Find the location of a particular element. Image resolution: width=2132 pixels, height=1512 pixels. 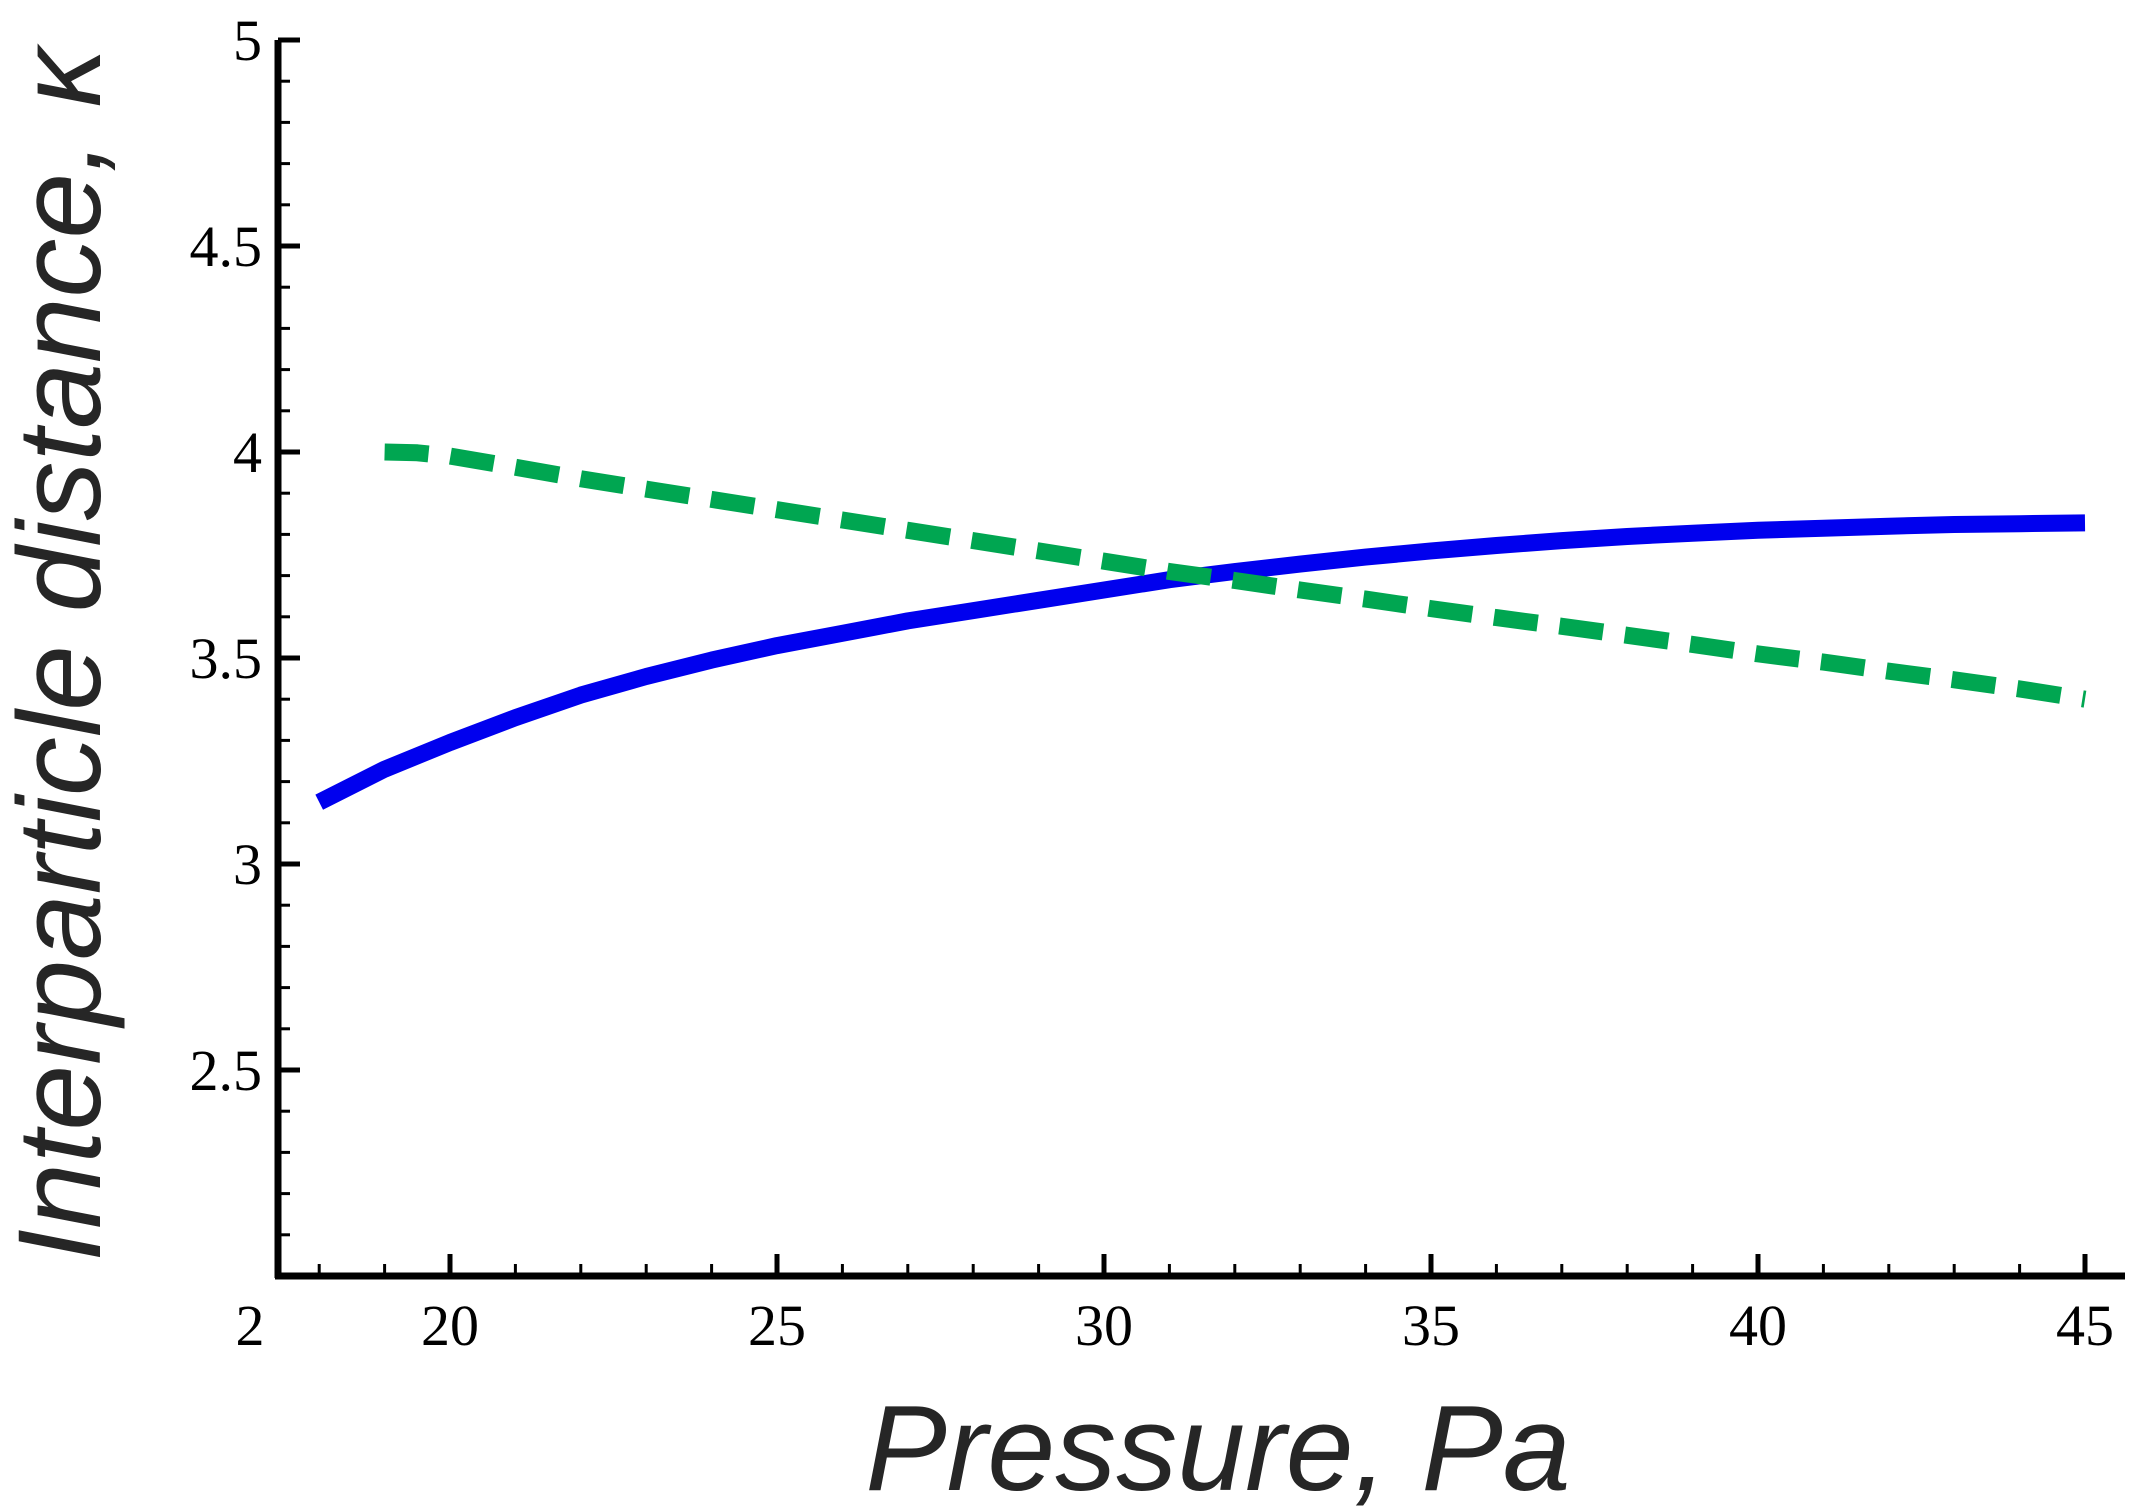

x-tick-label: 35 is located at coordinates (1431, 1325).